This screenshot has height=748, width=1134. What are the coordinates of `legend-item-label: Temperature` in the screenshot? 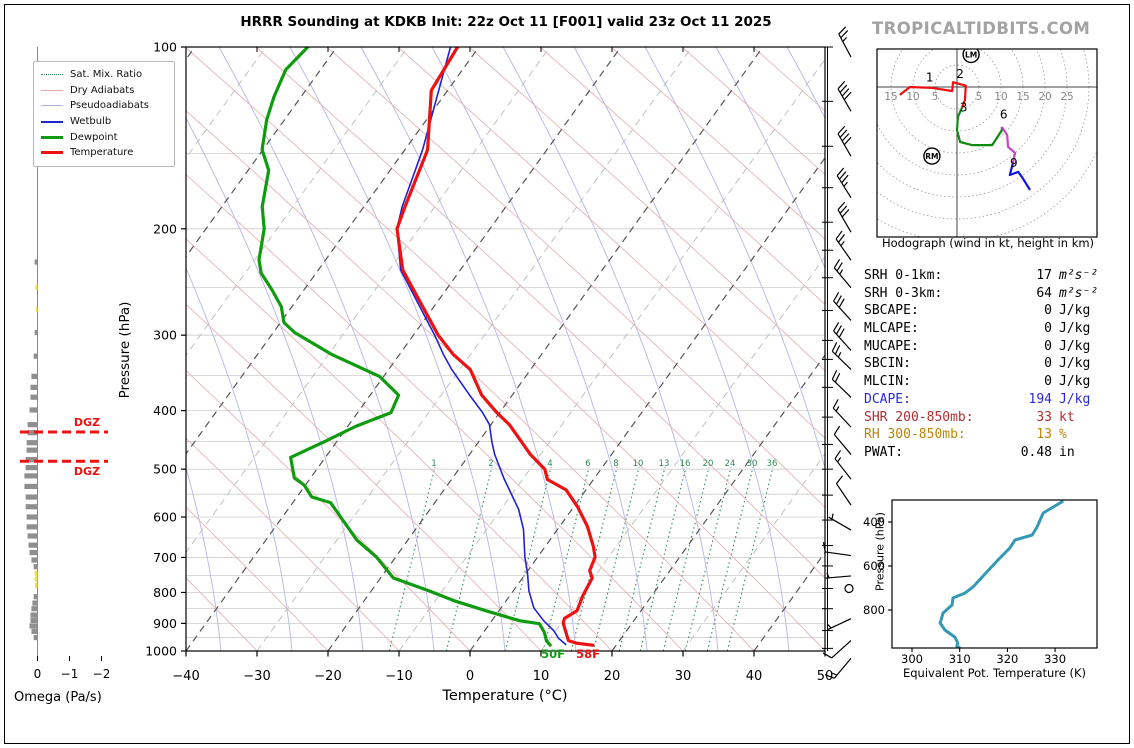 It's located at (102, 153).